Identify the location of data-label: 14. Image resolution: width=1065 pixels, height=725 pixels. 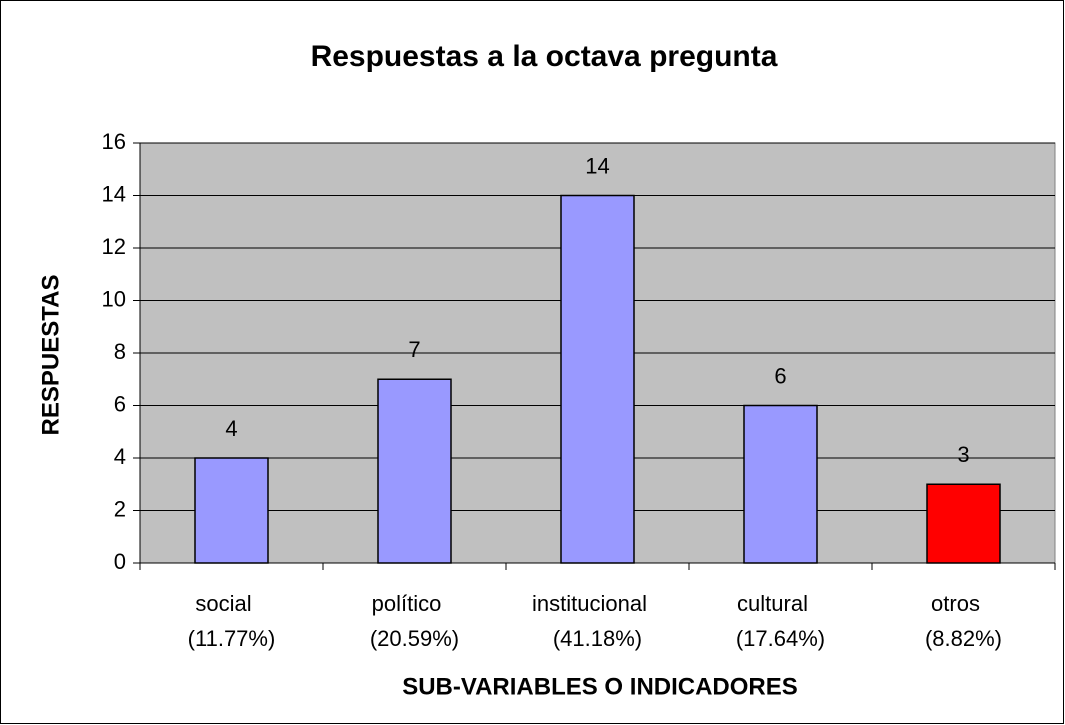
(597, 165).